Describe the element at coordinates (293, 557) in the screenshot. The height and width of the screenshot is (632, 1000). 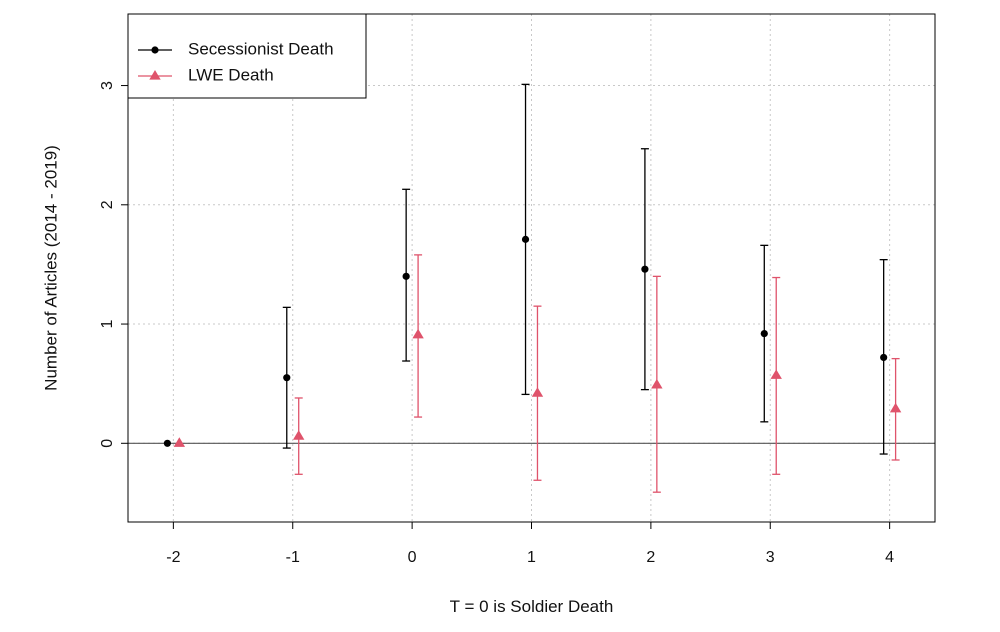
I see `x-tick-label--1: -1` at that location.